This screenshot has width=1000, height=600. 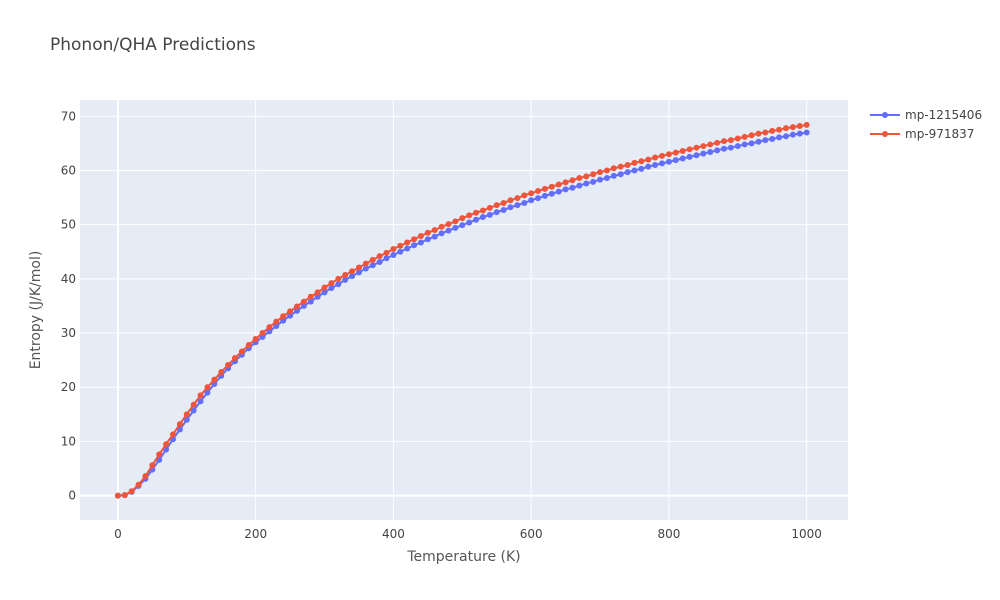 What do you see at coordinates (806, 534) in the screenshot?
I see `x-tick-label: 1000` at bounding box center [806, 534].